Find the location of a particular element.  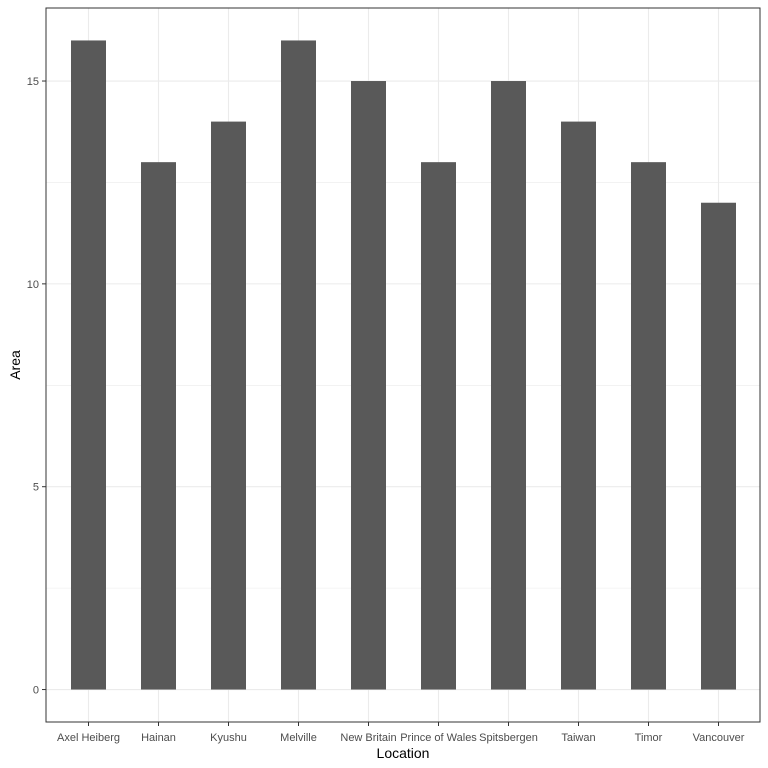

x-tick-label: Axel Heiberg is located at coordinates (88, 738).